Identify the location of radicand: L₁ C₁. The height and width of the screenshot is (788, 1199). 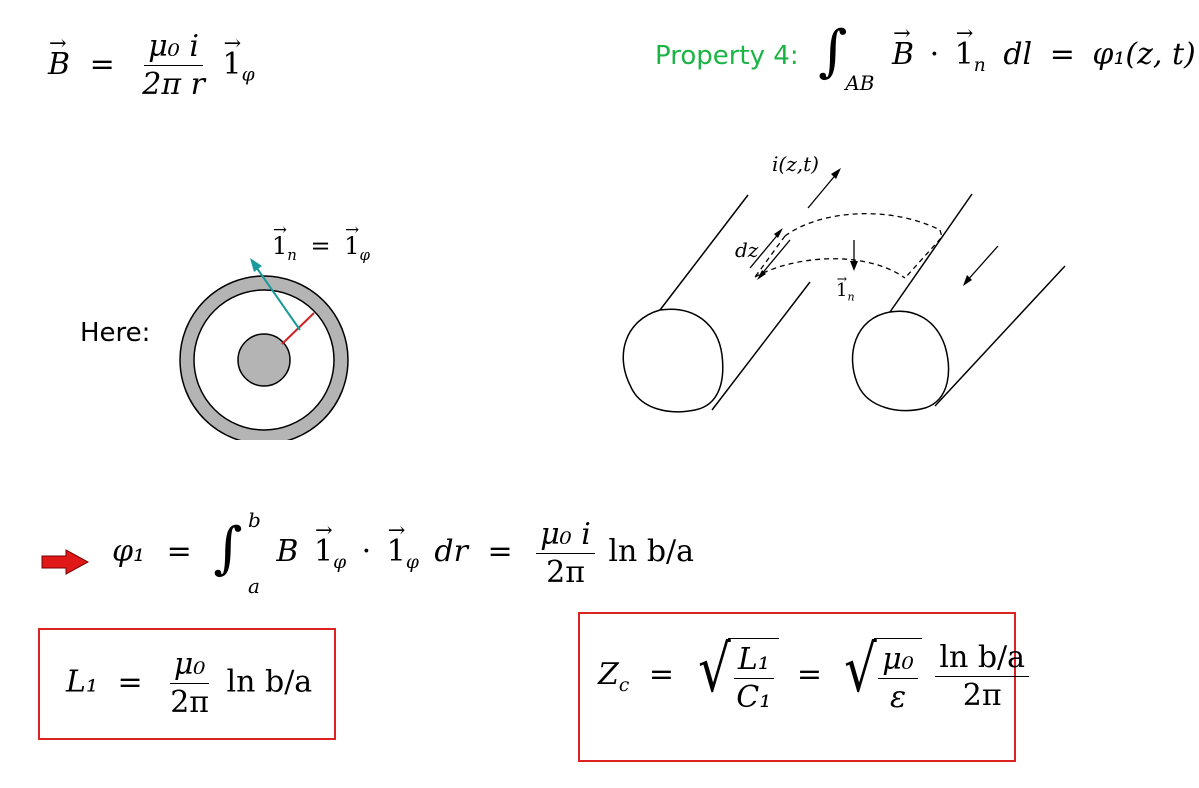
(754, 676).